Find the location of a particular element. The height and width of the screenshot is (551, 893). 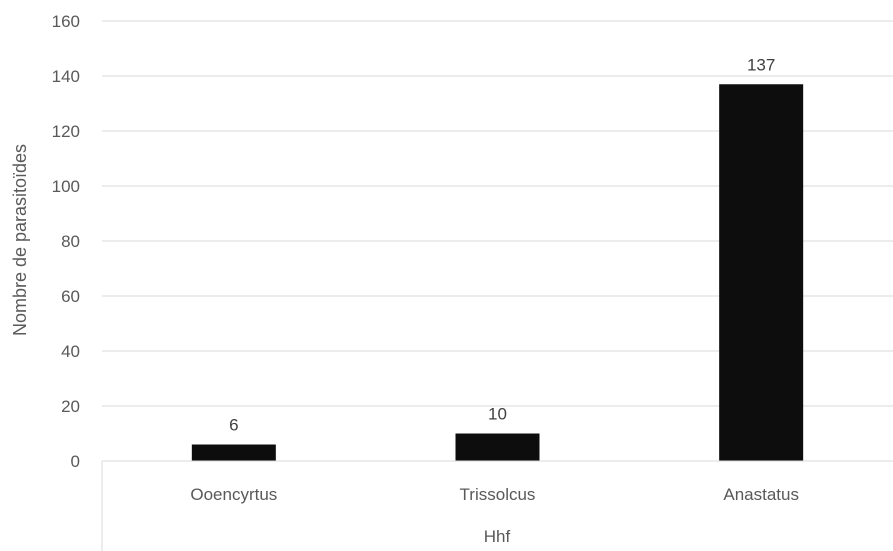

y-tick-label: 60 is located at coordinates (70, 296).